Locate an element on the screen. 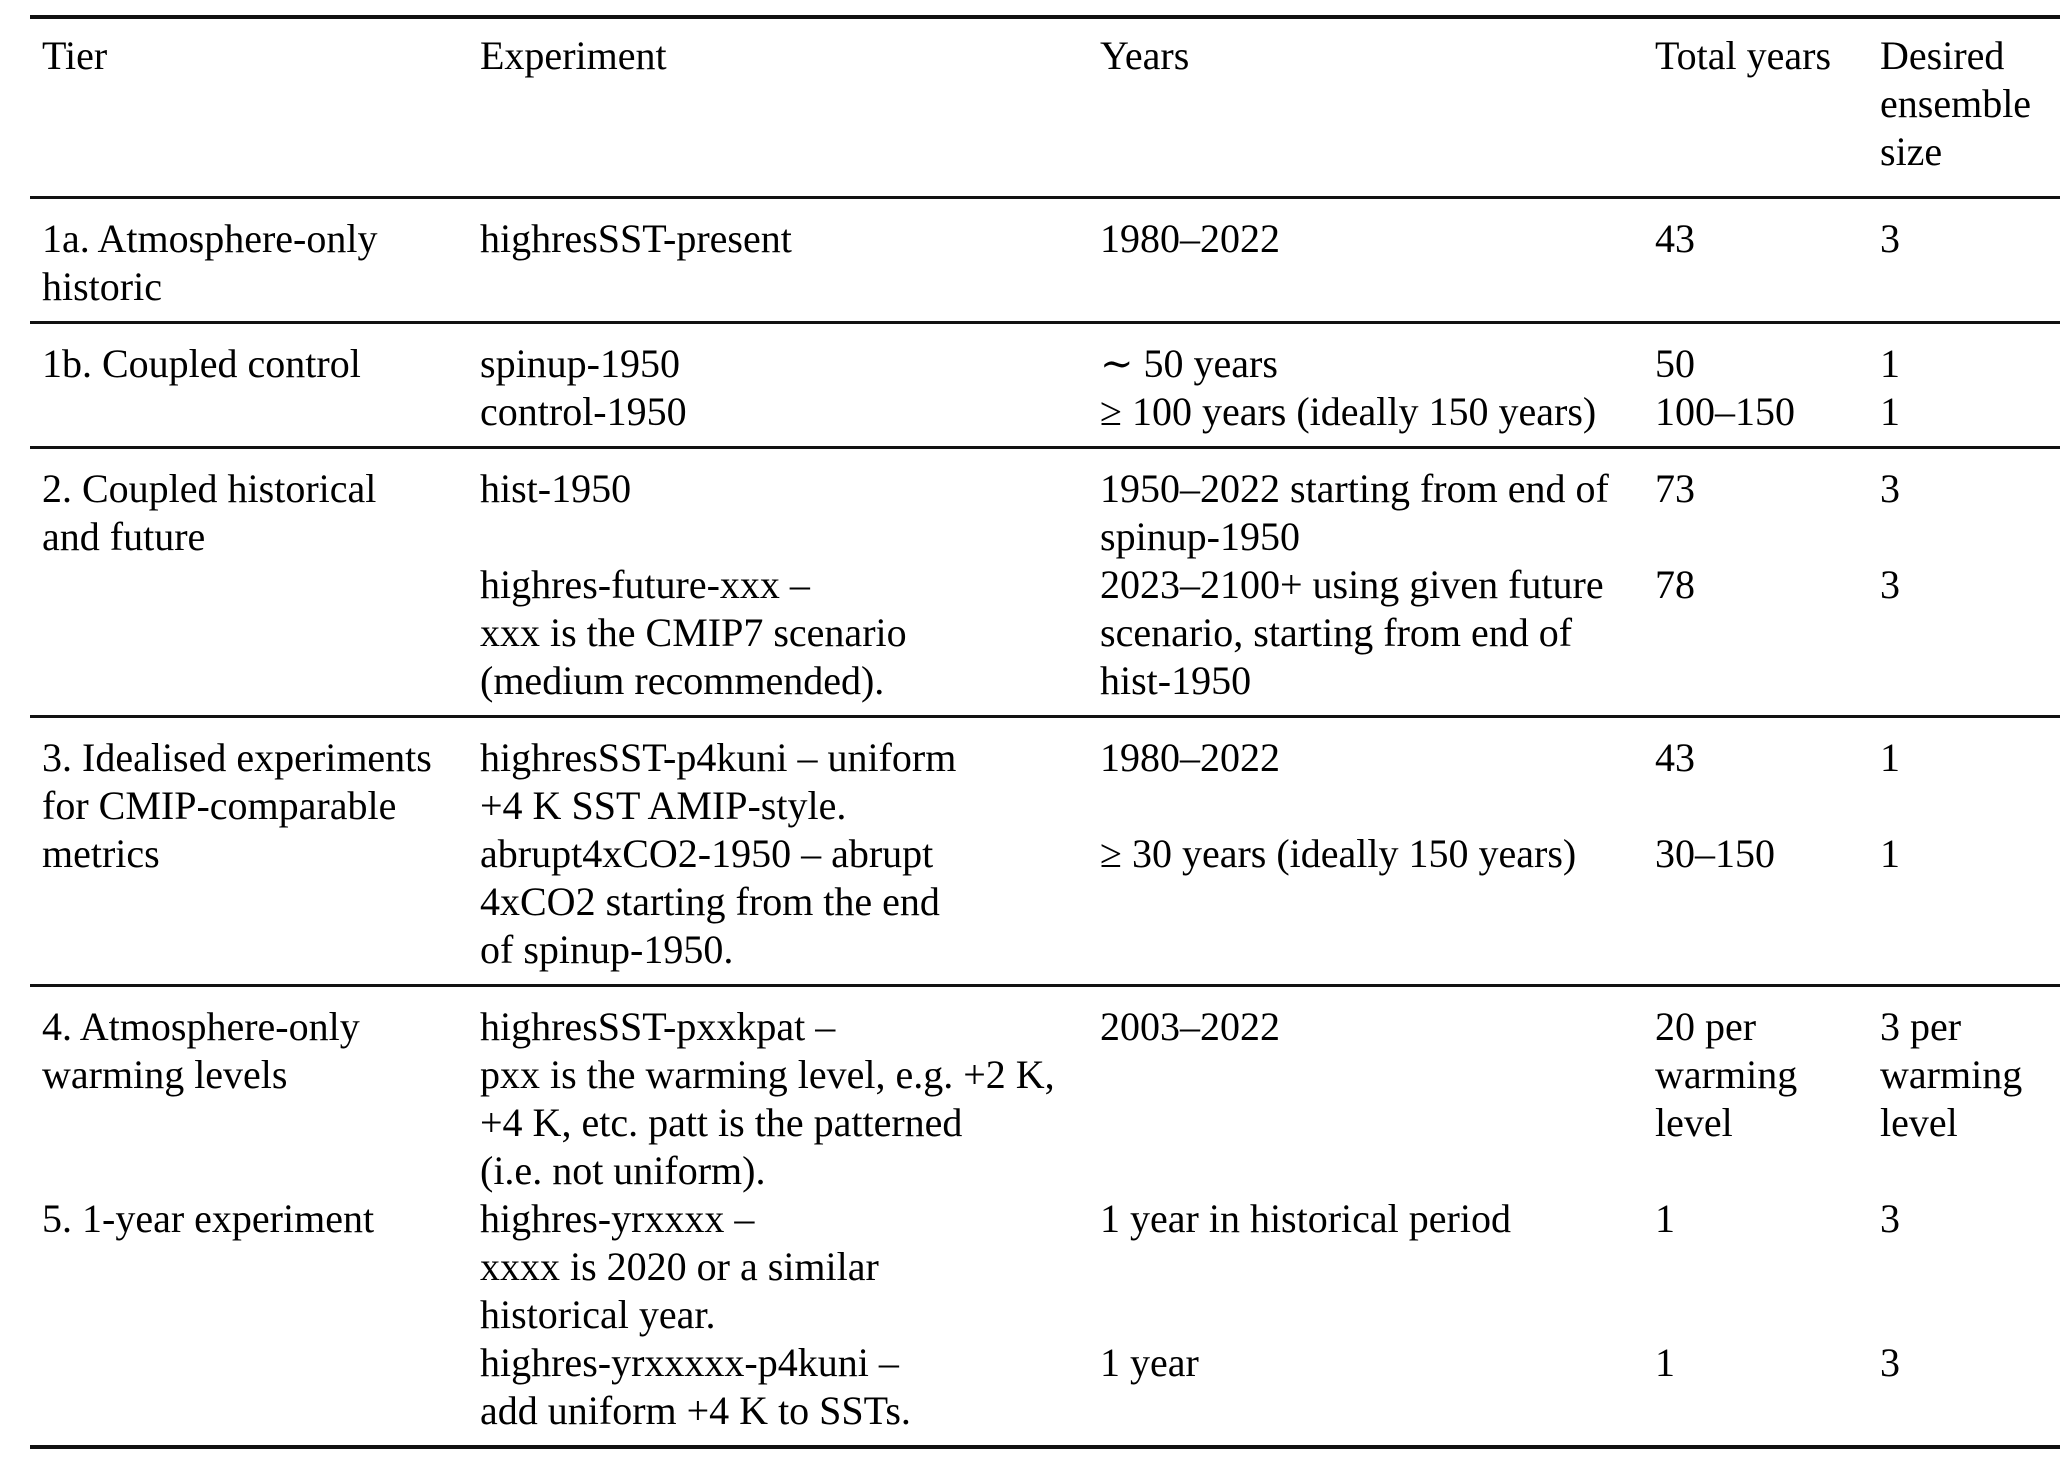 This screenshot has width=2067, height=1459. tier-cell: 5. 1-year experiment is located at coordinates (208, 1218).